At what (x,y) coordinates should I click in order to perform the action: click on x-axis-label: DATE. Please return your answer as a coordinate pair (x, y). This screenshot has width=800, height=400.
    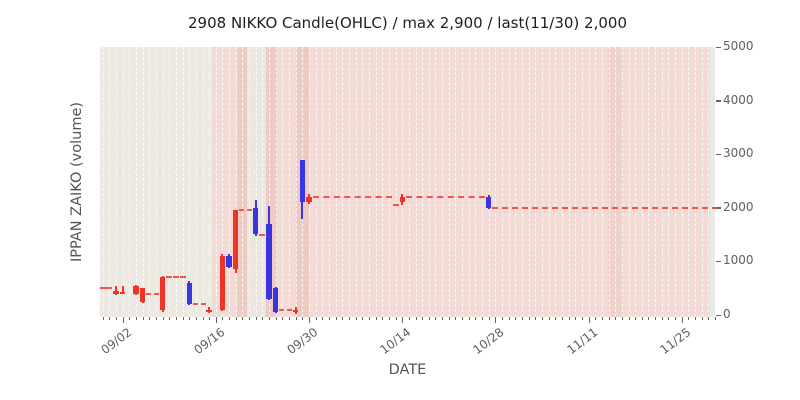
    Looking at the image, I should click on (407, 370).